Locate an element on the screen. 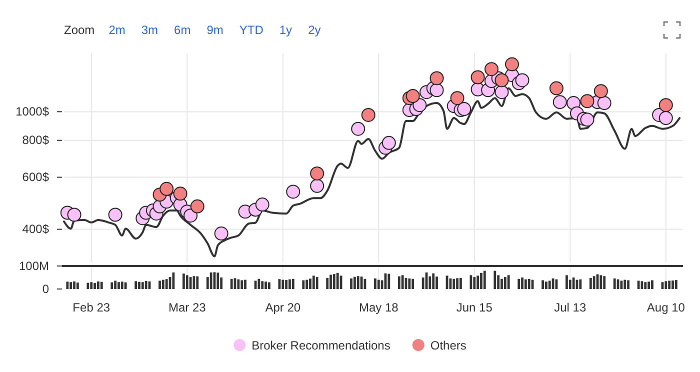  x-tick-label: May 18 is located at coordinates (378, 307).